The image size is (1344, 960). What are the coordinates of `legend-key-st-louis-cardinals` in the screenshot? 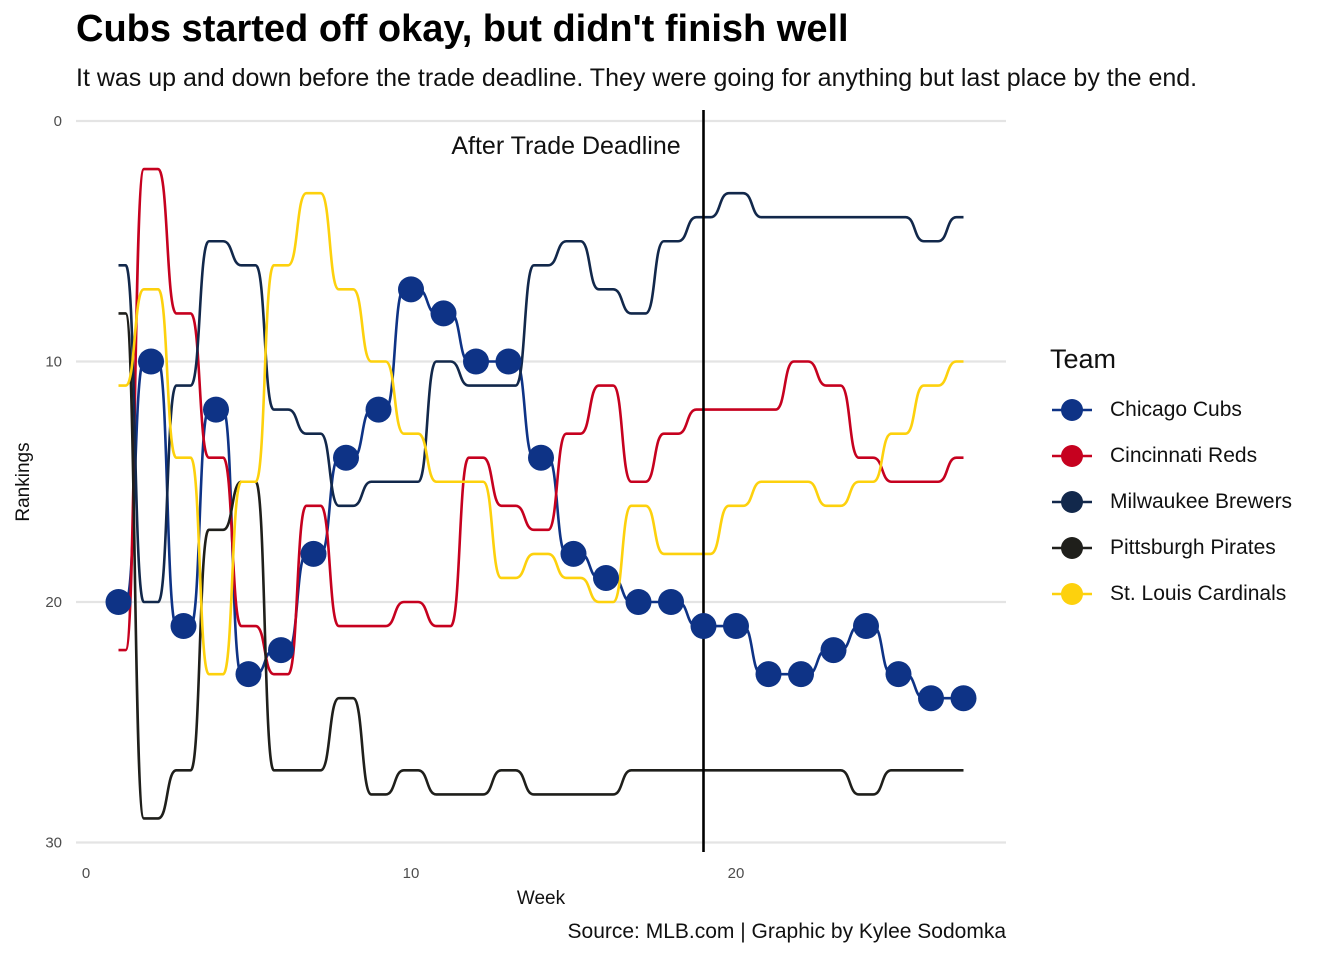 It's located at (1072, 594).